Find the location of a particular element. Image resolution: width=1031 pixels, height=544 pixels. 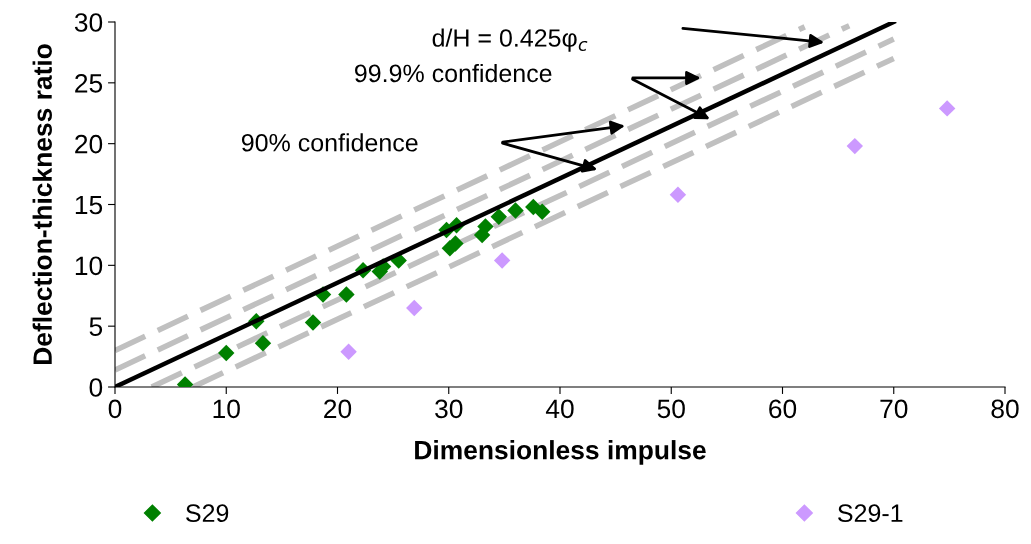

y-tick-label: 15 is located at coordinates (89, 205).